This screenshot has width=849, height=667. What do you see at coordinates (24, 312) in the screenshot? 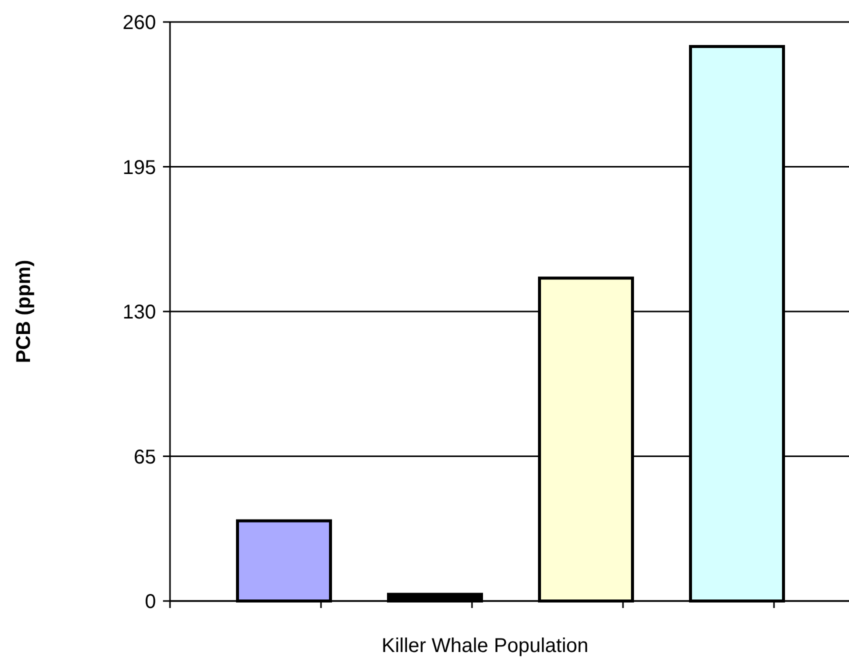
I see `y-axis-title: PCB (ppm)` at bounding box center [24, 312].